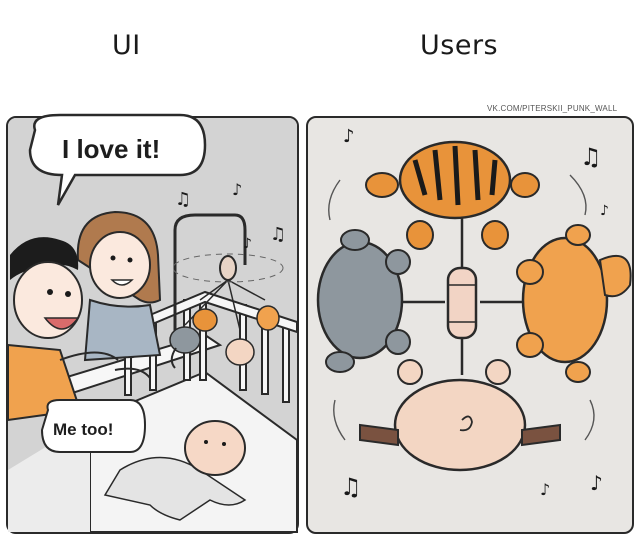 The image size is (640, 542). I want to click on mobile-pig-small, so click(240, 352).